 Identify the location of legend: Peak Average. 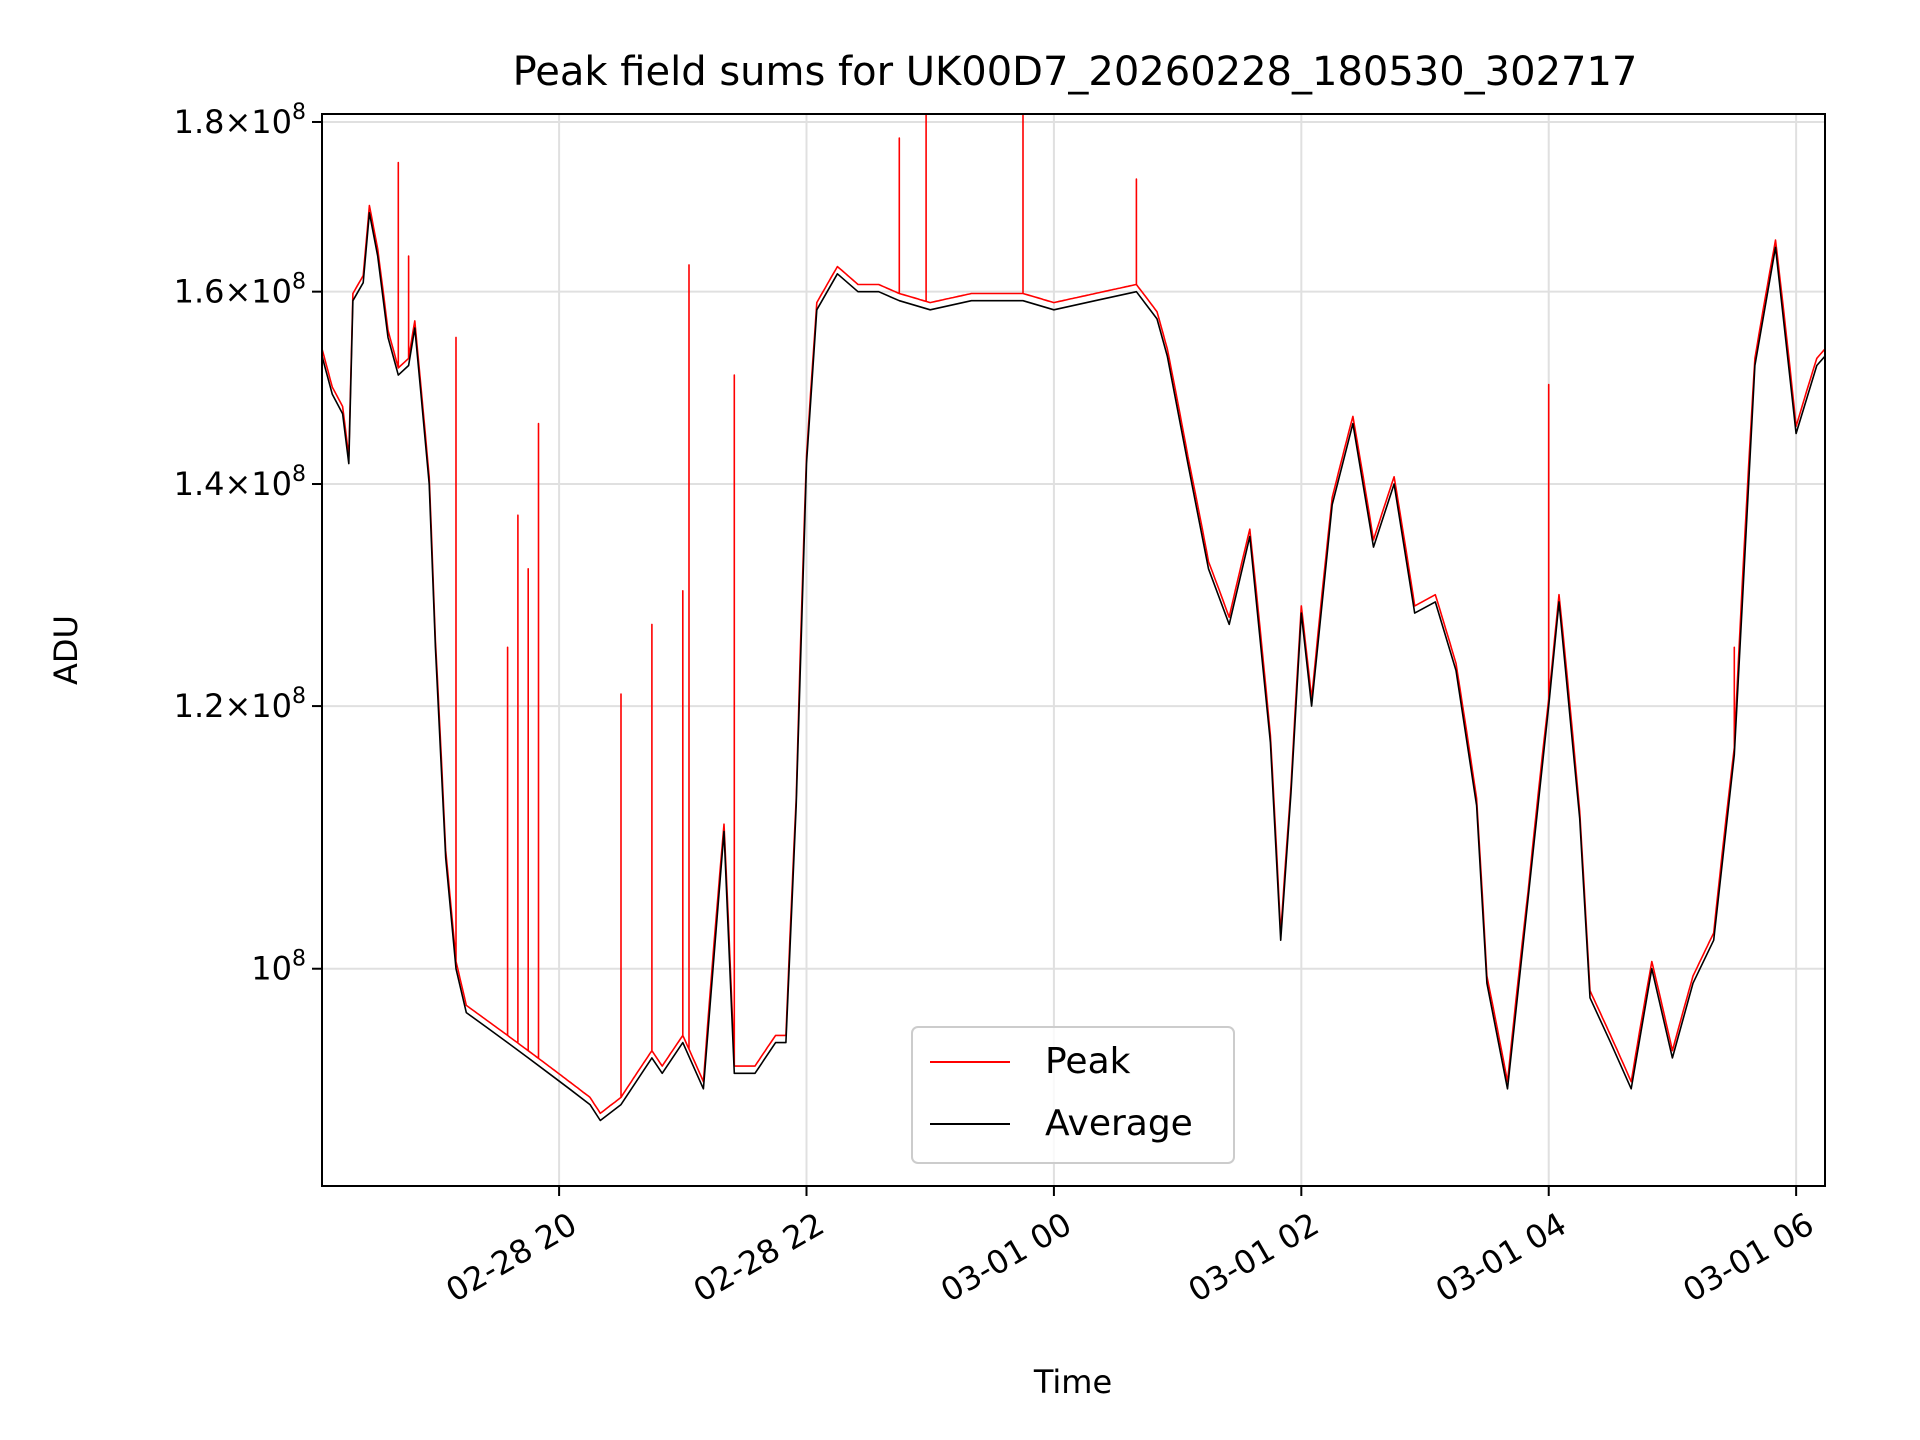
(1073, 1095).